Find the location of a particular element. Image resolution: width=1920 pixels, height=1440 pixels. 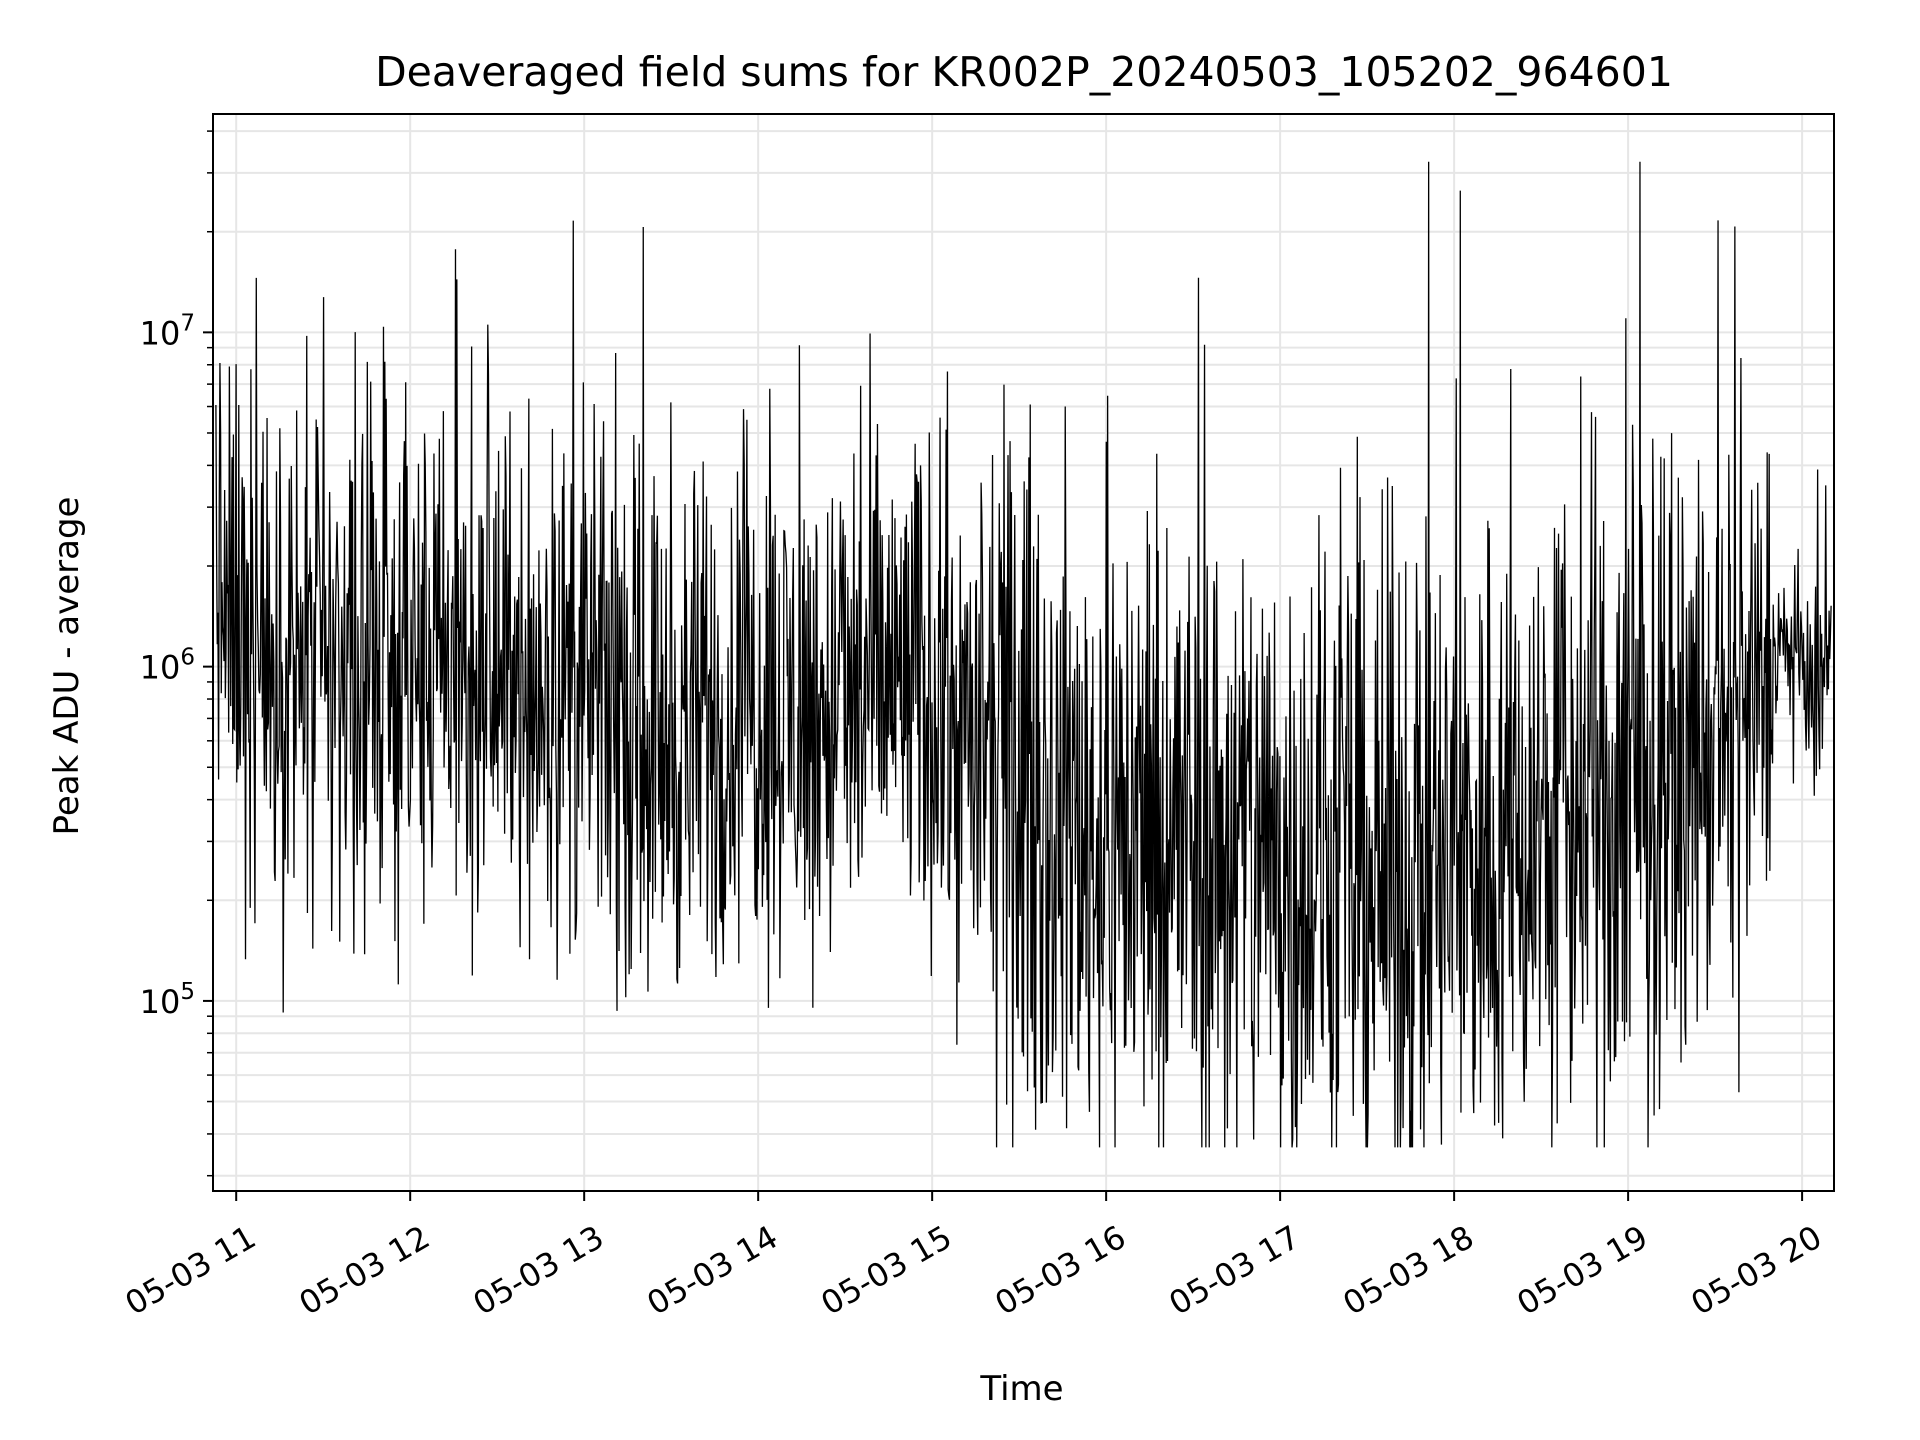

y-axis-label: Peak ADU - average is located at coordinates (67, 666).